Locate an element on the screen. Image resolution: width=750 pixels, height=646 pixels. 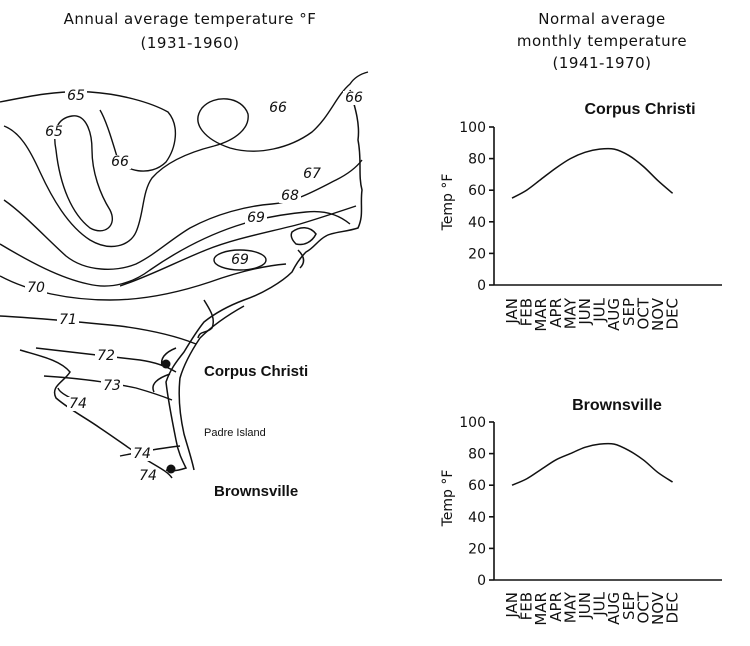
chart-title: Corpus Christi is located at coordinates (639, 109).